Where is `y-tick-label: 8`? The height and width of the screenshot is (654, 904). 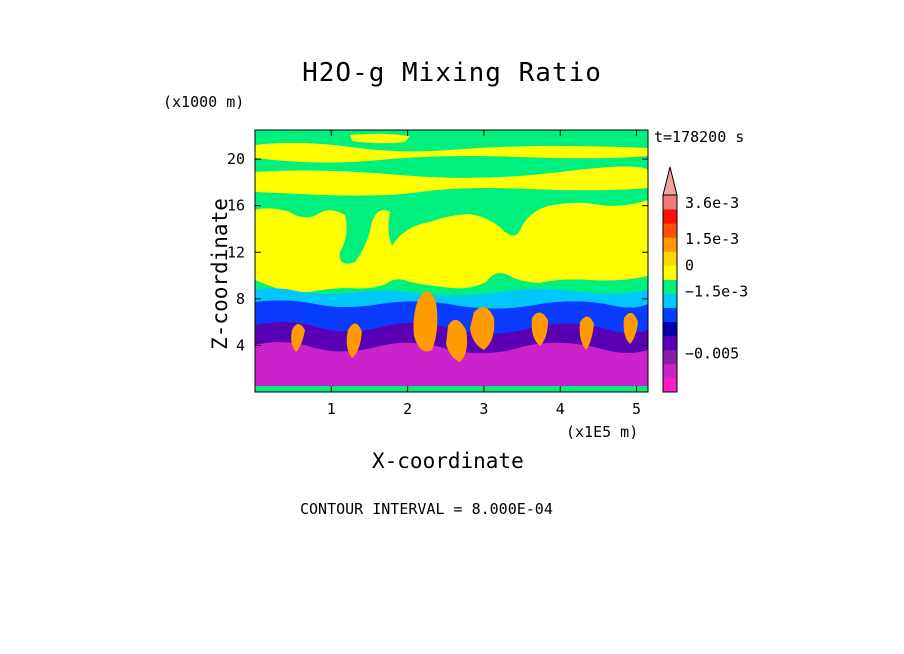 y-tick-label: 8 is located at coordinates (240, 299).